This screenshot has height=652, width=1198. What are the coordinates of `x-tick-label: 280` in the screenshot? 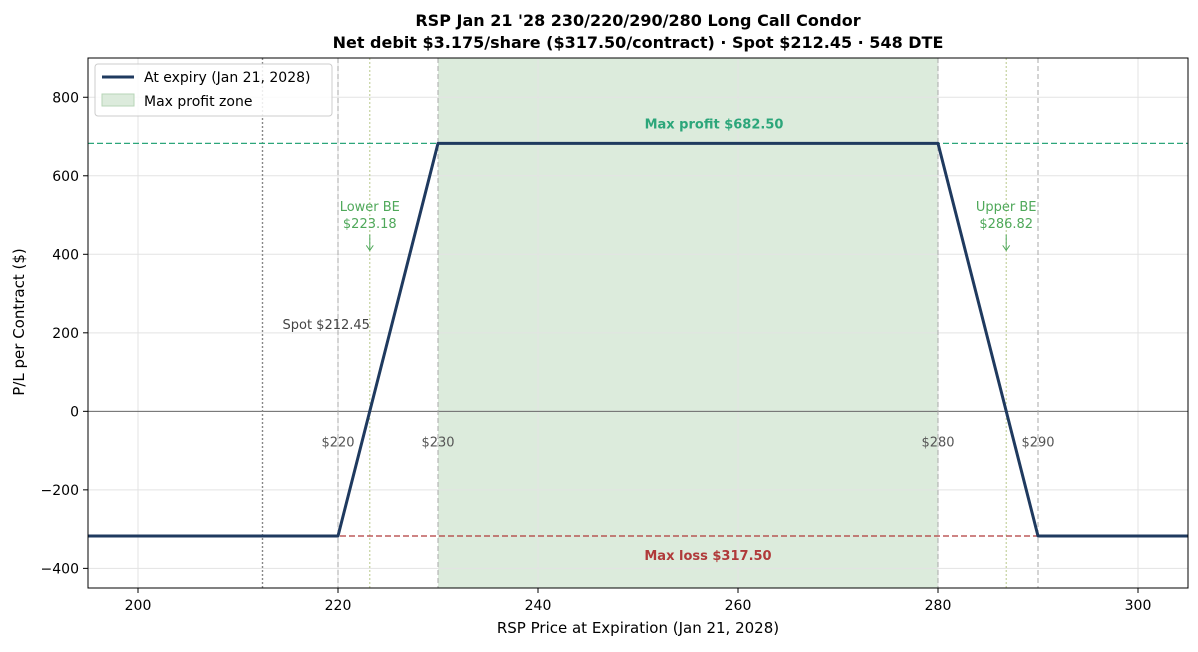 It's located at (938, 606).